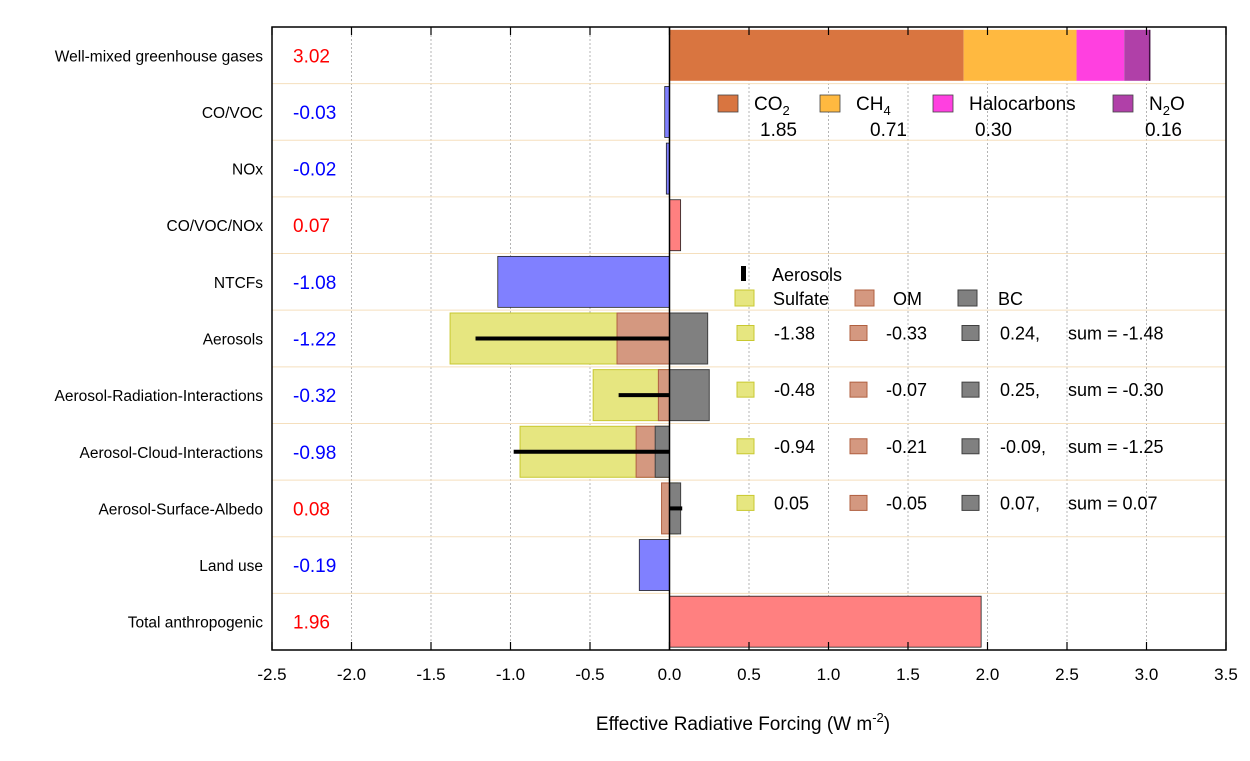  What do you see at coordinates (314, 113) in the screenshot?
I see `total-value: -0.03` at bounding box center [314, 113].